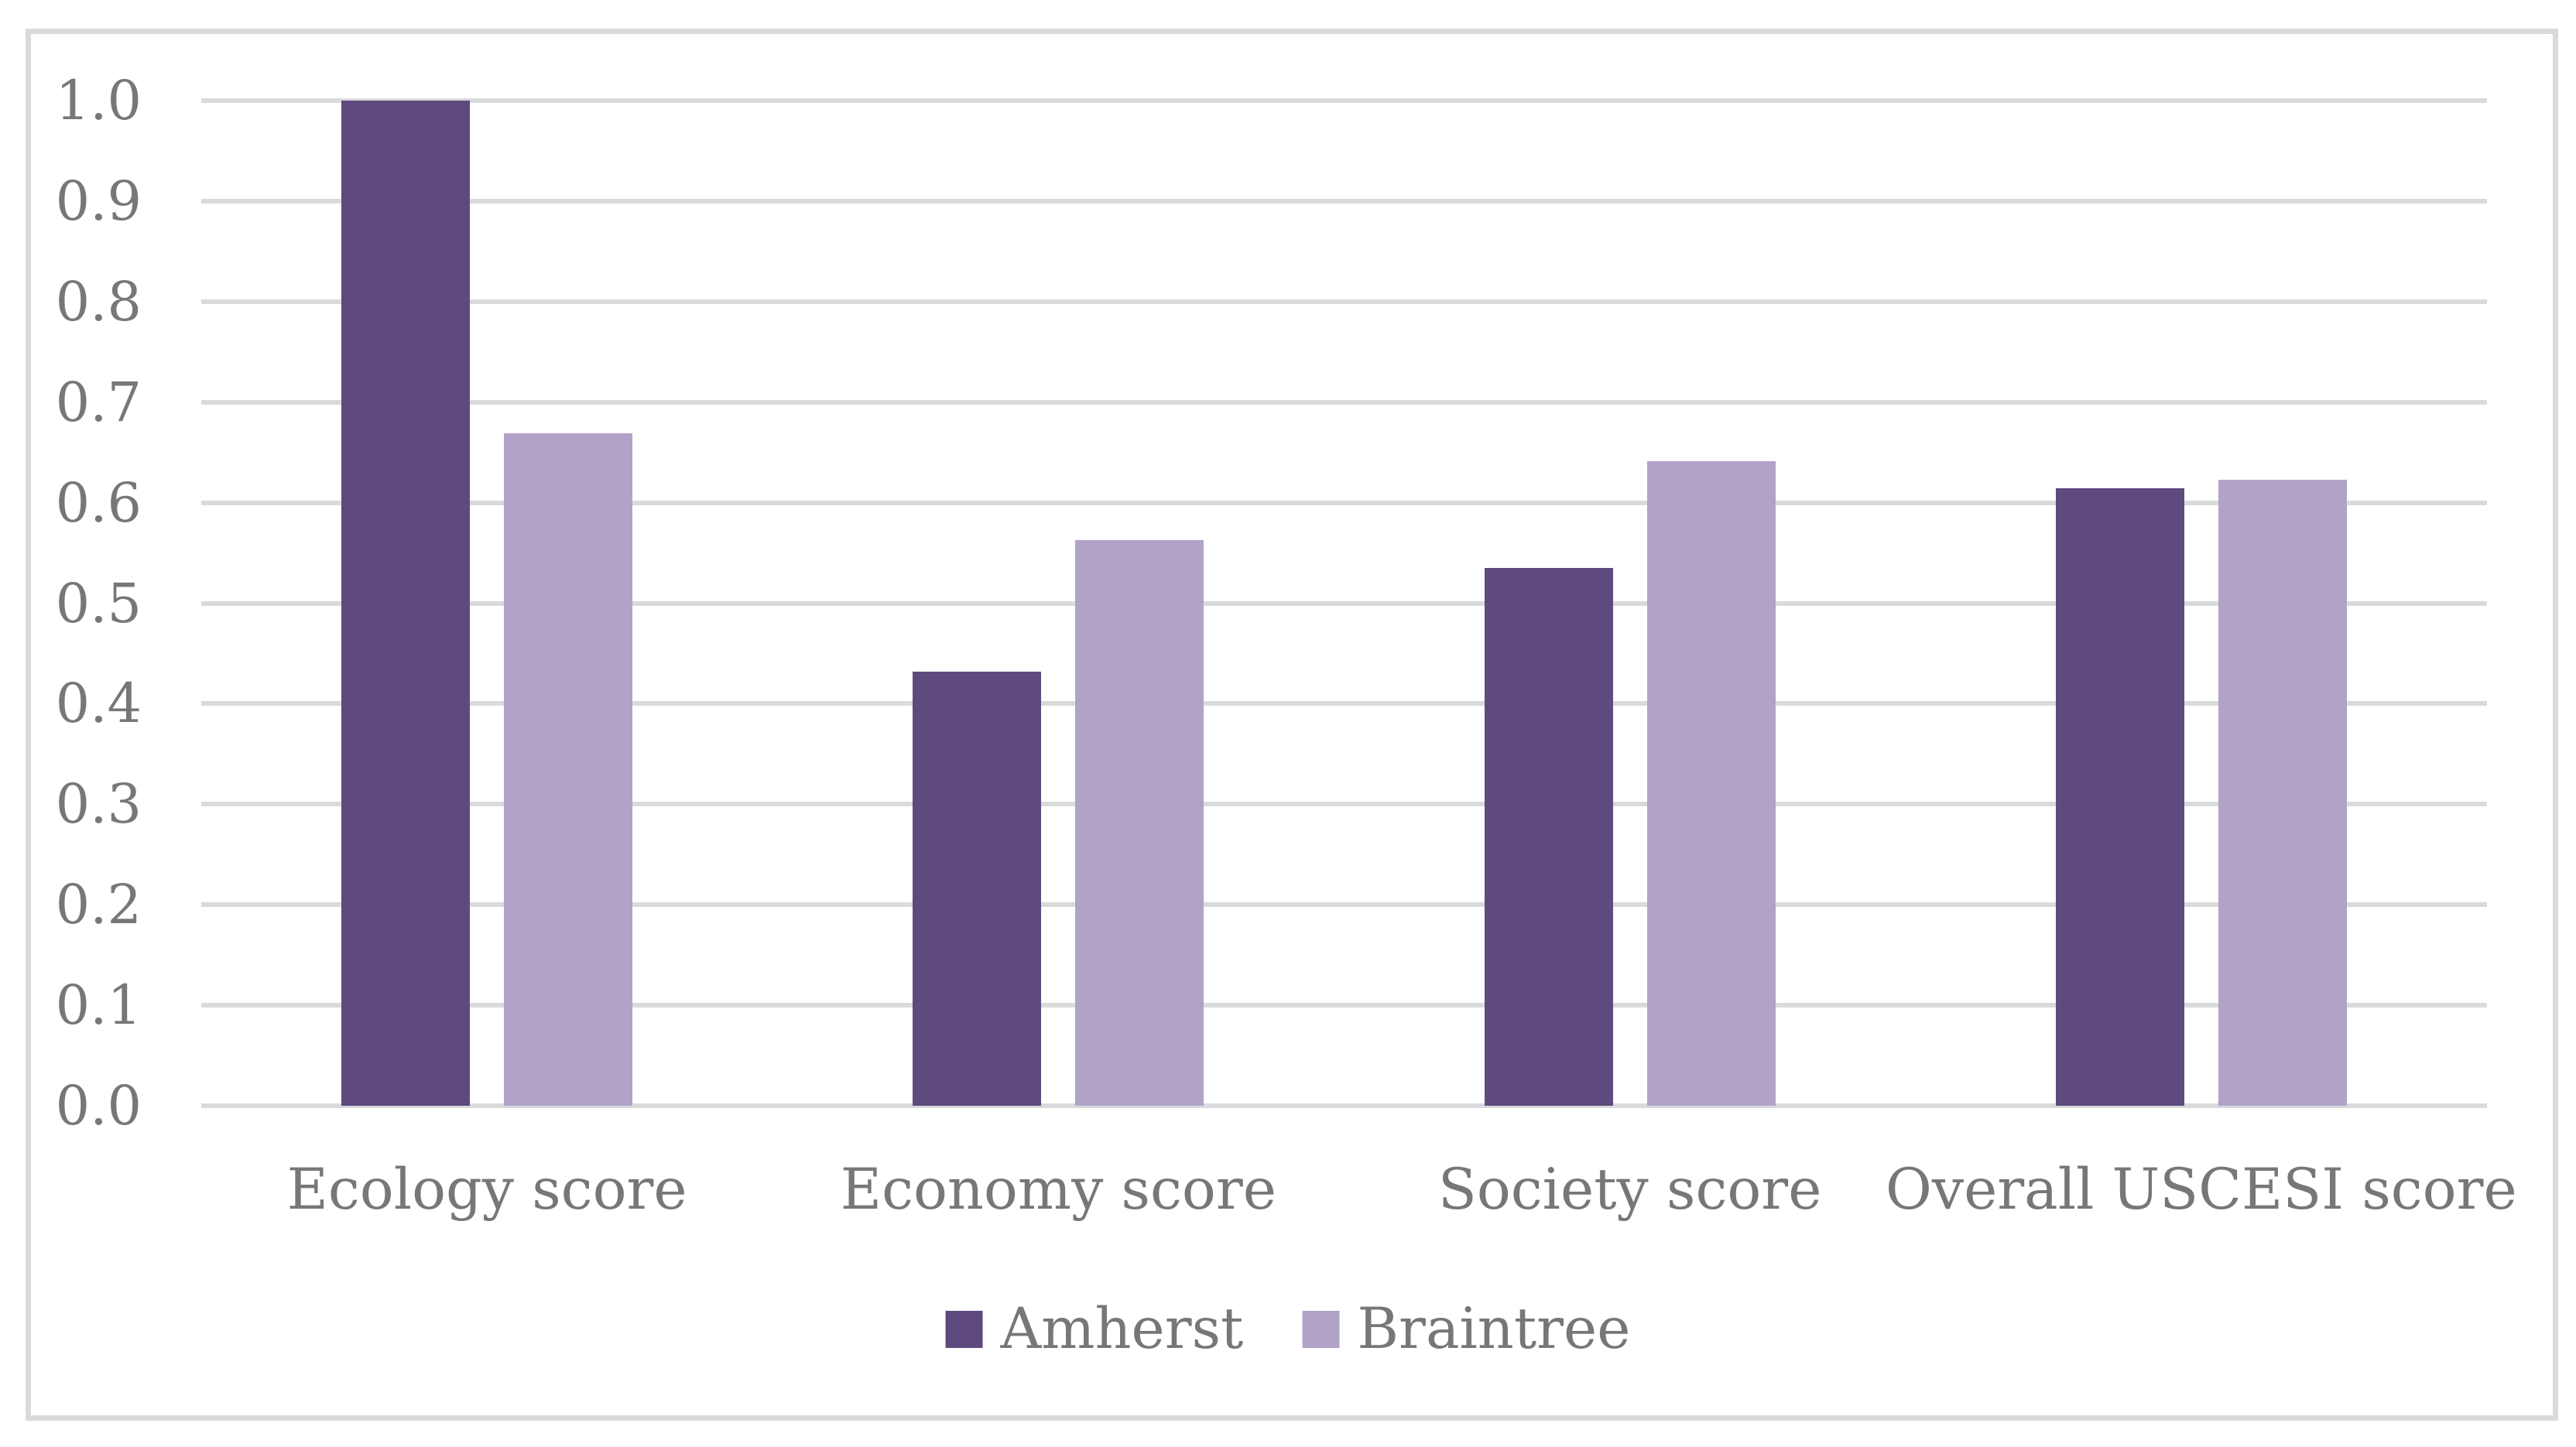 The width and height of the screenshot is (2576, 1447). What do you see at coordinates (98, 201) in the screenshot?
I see `y-axis-tick-label: 0.9` at bounding box center [98, 201].